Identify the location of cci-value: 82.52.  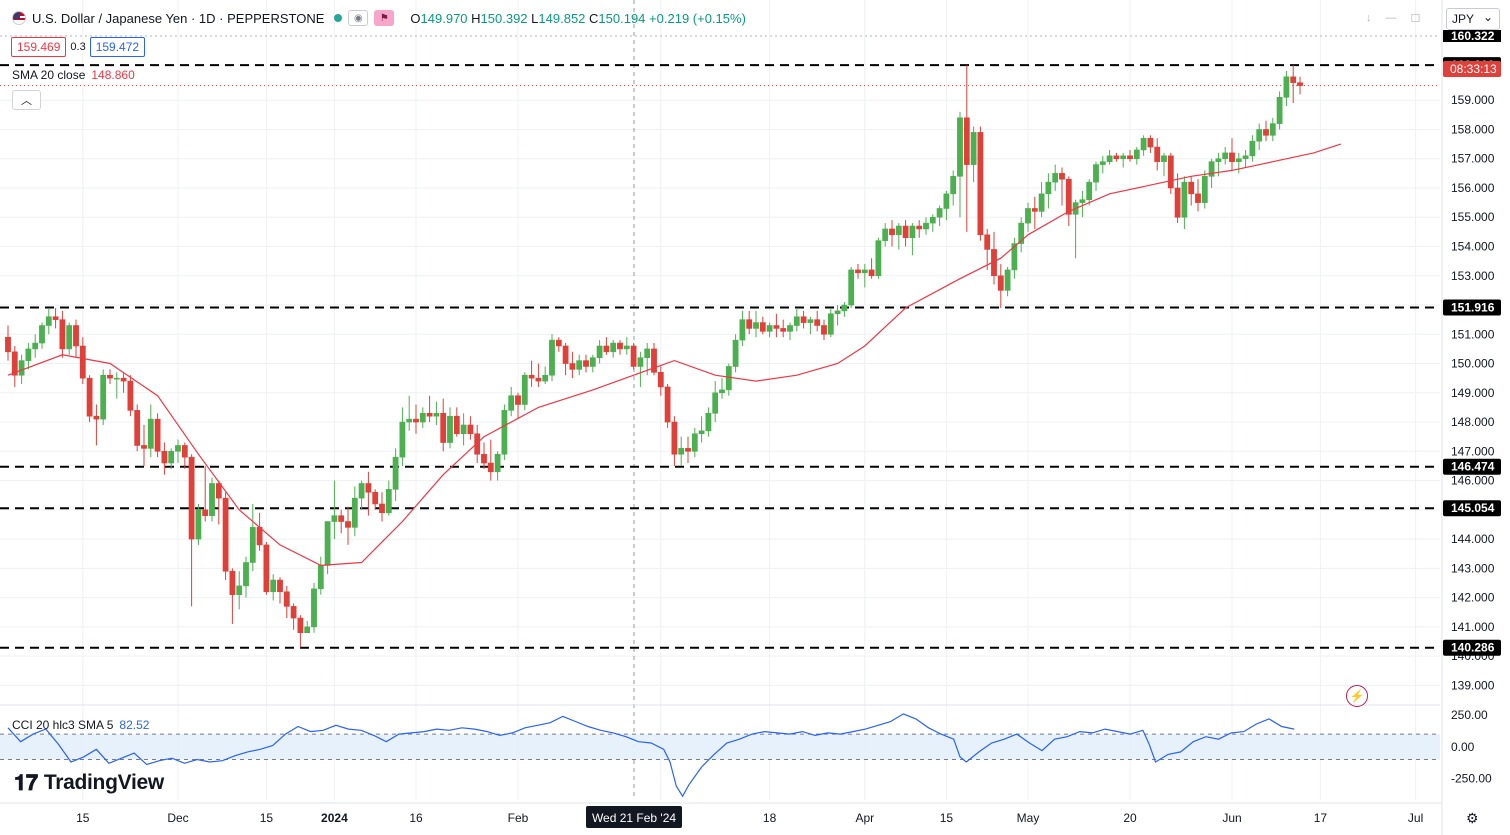
(134, 725).